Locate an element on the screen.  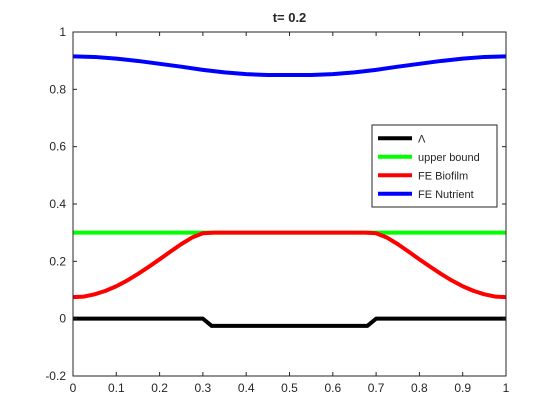
legend-label-1: upper bound is located at coordinates (449, 158).